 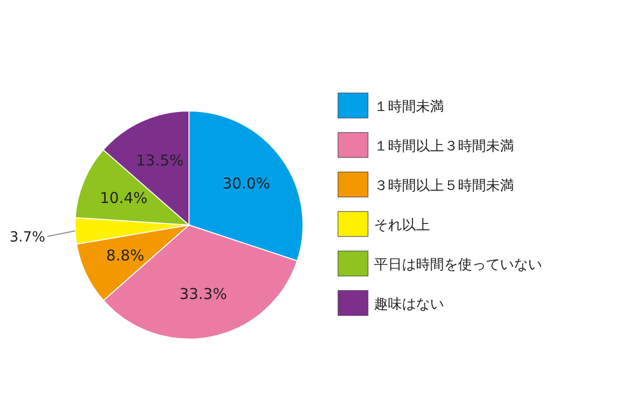 I want to click on legend-label: ３時間以上５時間未満, so click(x=444, y=186).